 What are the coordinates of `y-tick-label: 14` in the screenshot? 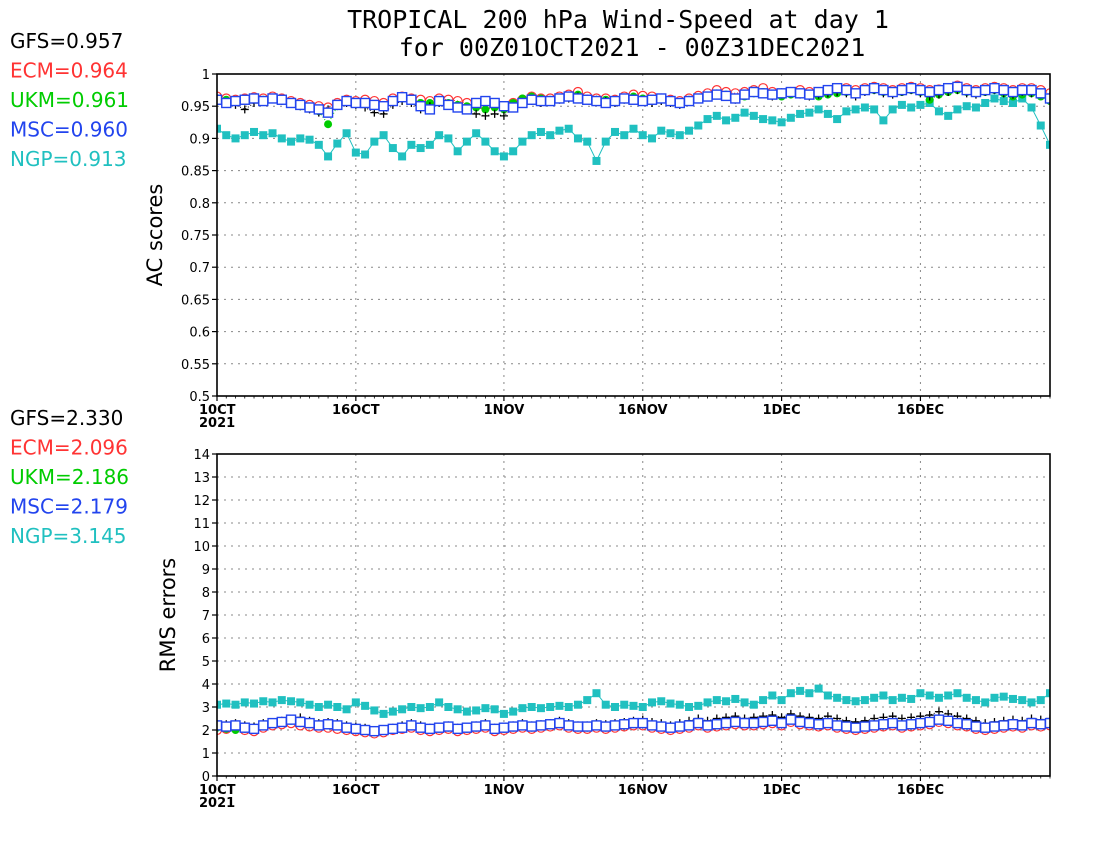 It's located at (201, 455).